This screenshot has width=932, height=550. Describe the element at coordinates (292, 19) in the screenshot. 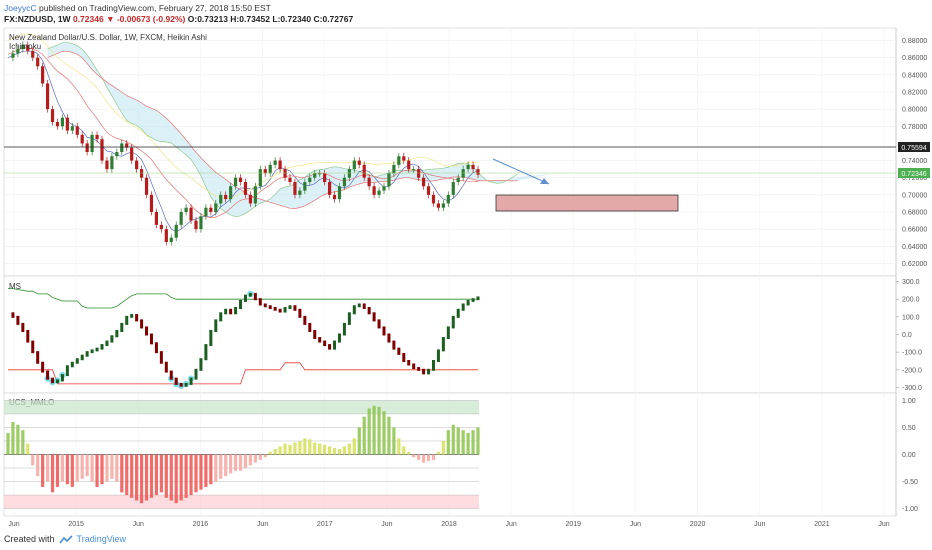

I see `ohlc-low: L:0.72340` at that location.